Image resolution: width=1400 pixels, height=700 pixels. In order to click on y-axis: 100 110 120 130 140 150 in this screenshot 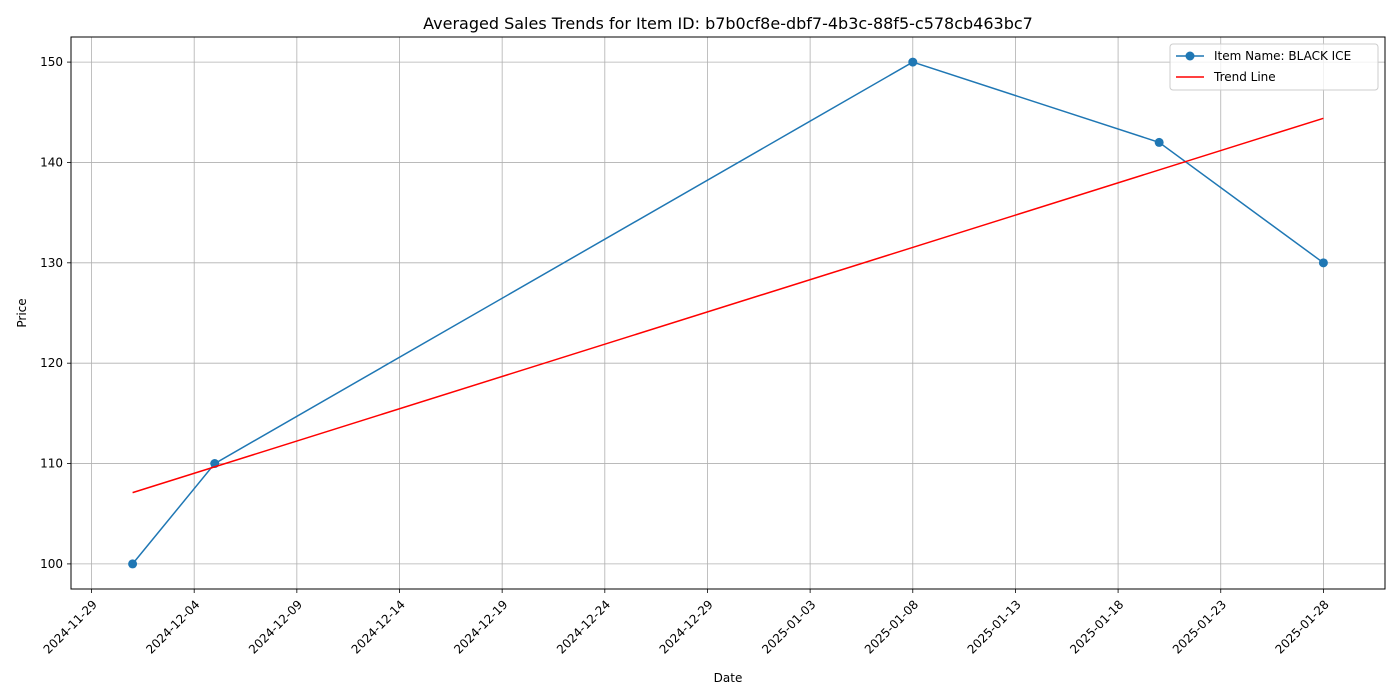, I will do `click(55, 313)`.